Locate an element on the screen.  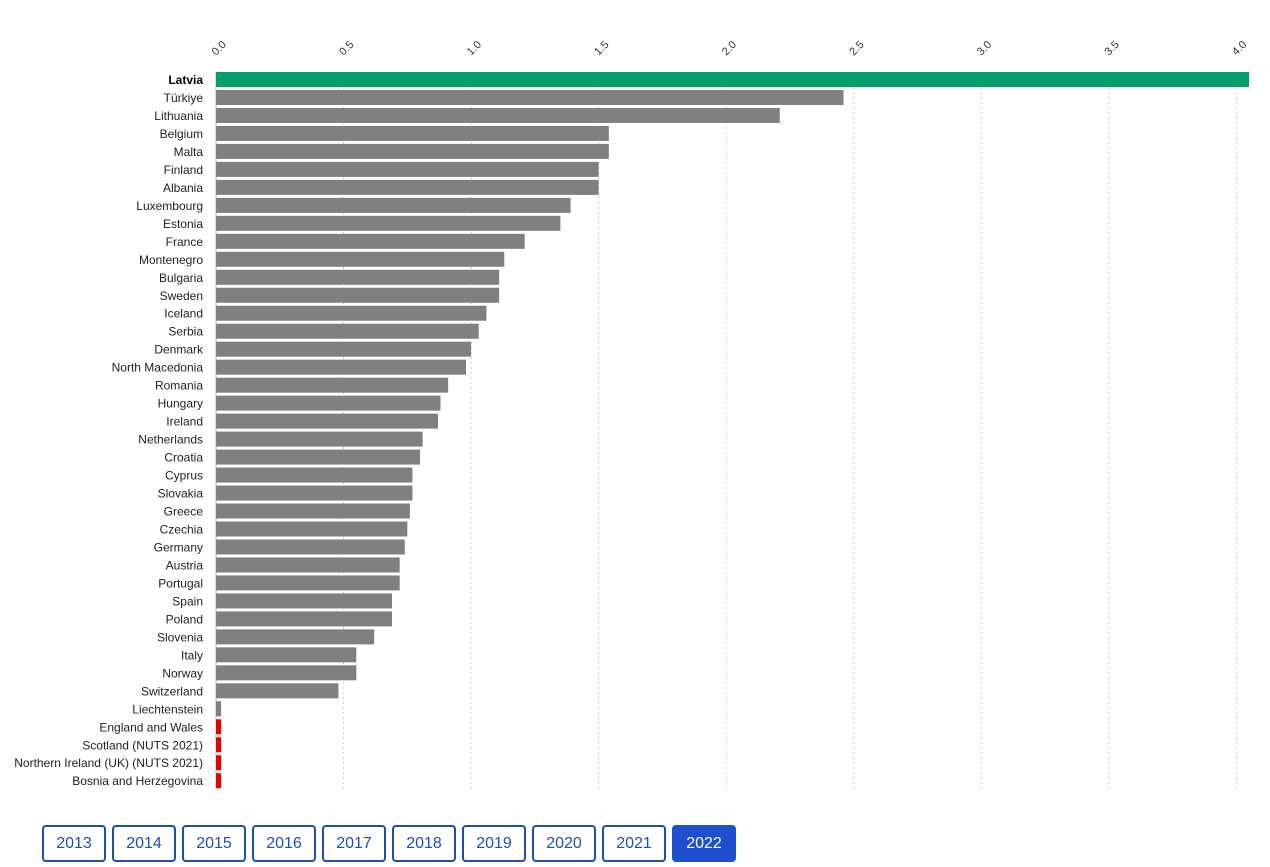
category-label: Austria is located at coordinates (185, 565).